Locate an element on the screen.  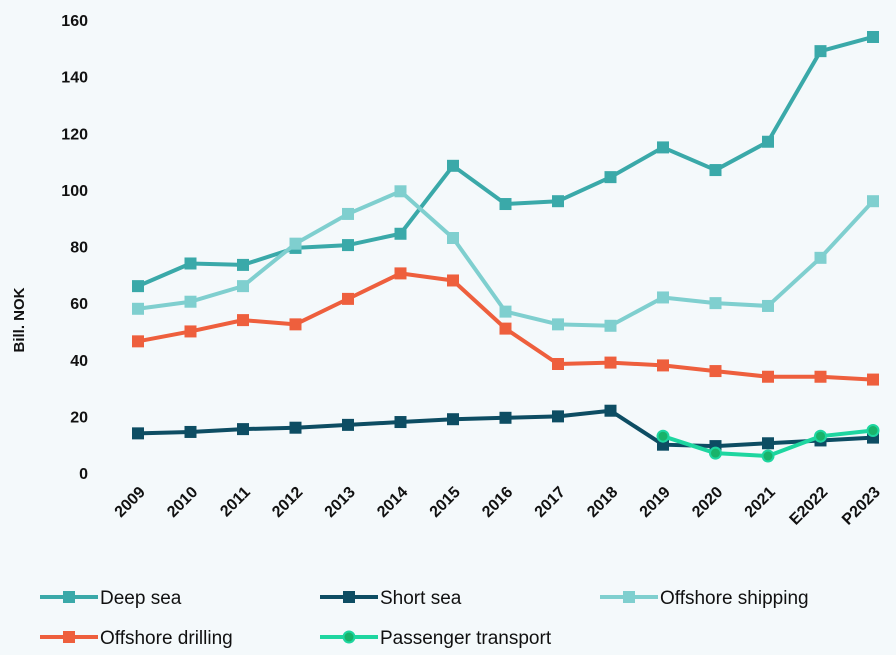
y-tick-label: 60 is located at coordinates (79, 304).